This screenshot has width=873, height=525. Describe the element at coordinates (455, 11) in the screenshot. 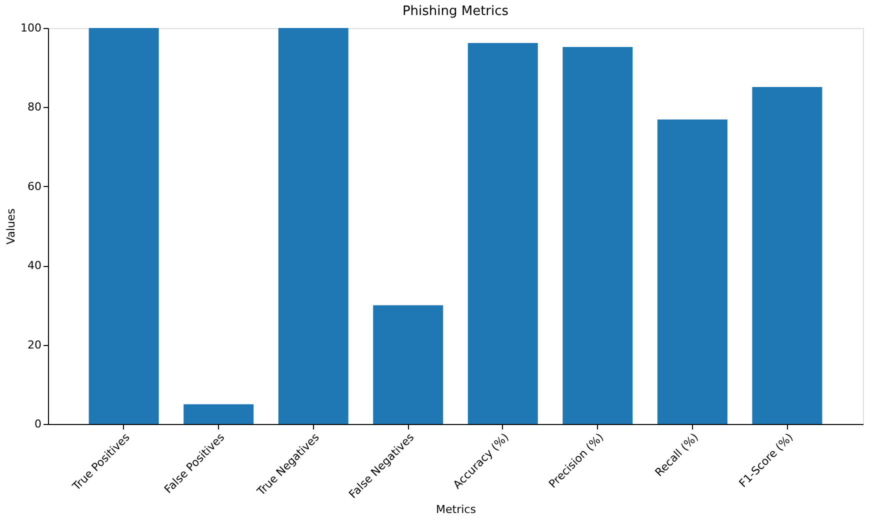

I see `chart-title: Phishing Metrics` at that location.